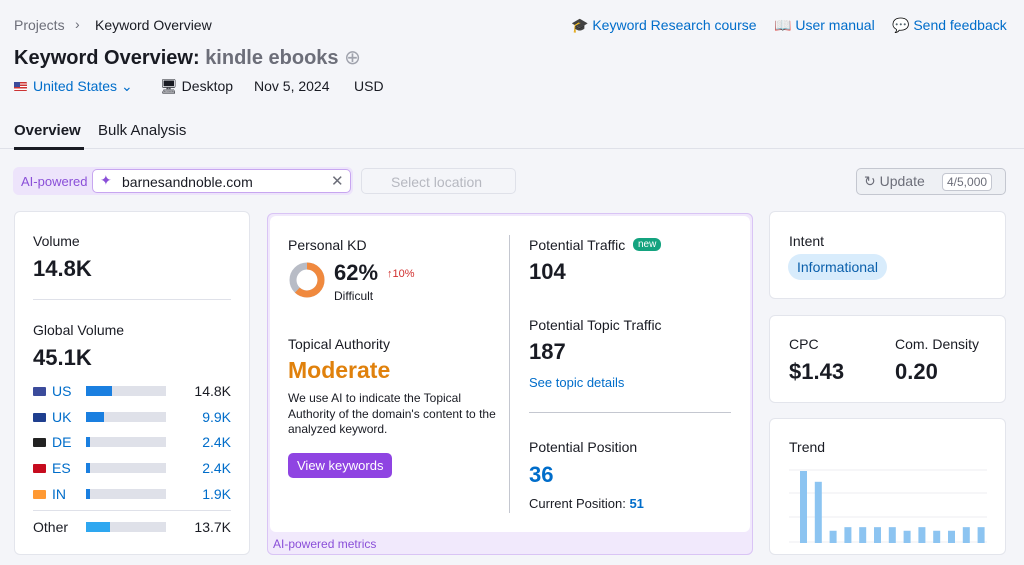  Describe the element at coordinates (636, 503) in the screenshot. I see `current-value: 51` at that location.